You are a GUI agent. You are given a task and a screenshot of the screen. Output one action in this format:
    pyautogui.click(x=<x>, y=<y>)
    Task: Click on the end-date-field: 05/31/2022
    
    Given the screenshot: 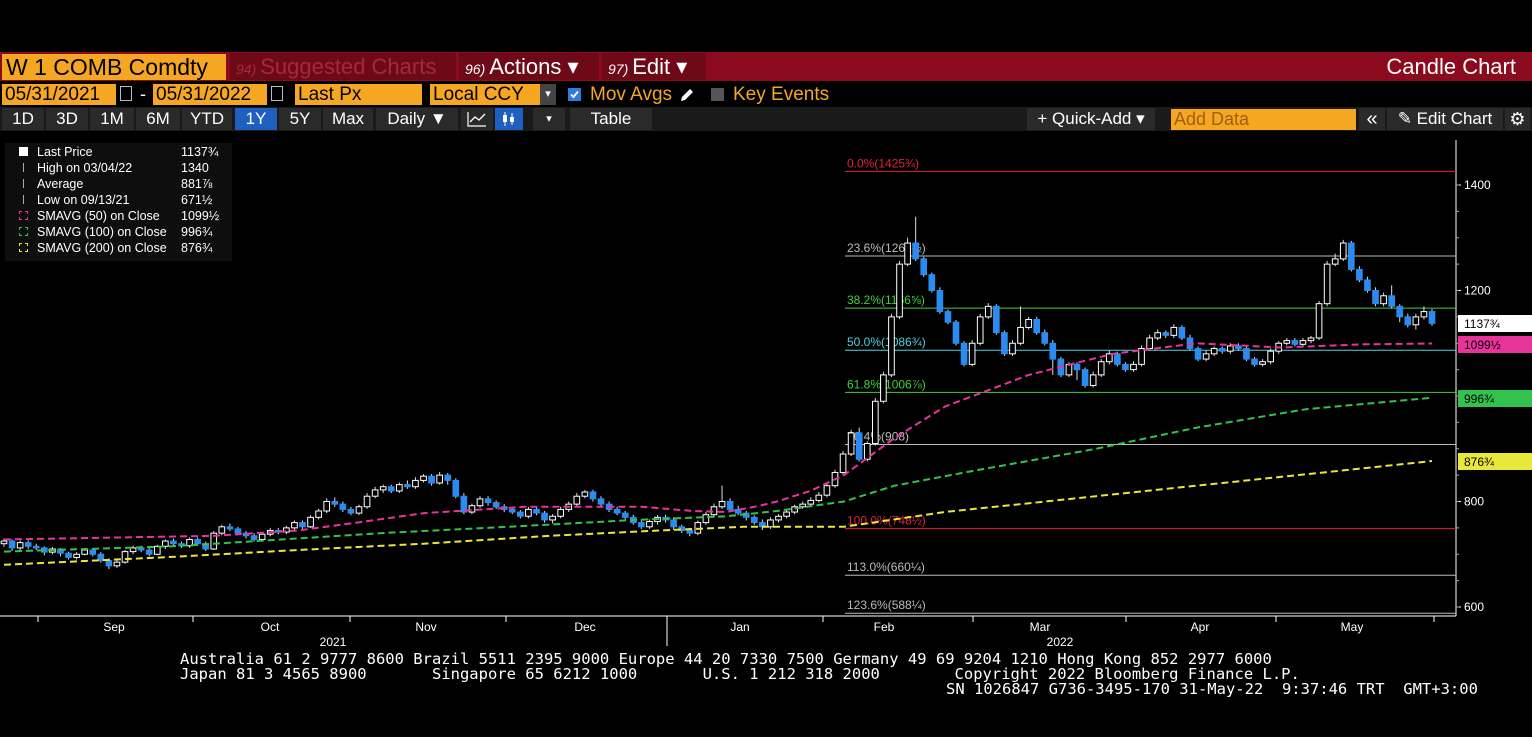 What is the action you would take?
    pyautogui.click(x=210, y=94)
    